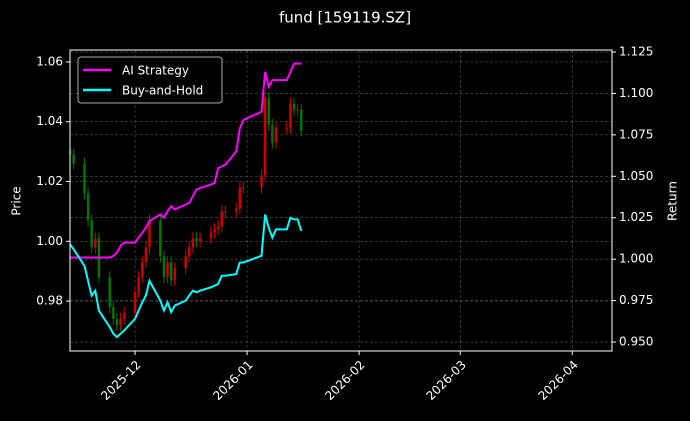 The height and width of the screenshot is (421, 690). What do you see at coordinates (636, 176) in the screenshot?
I see `y2-tick-label: 1.050` at bounding box center [636, 176].